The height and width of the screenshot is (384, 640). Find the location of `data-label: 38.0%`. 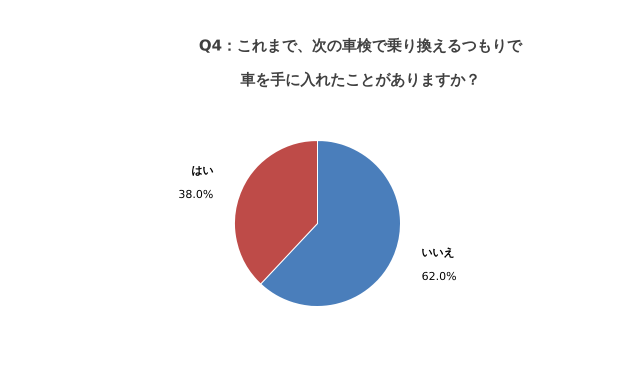

data-label: 38.0% is located at coordinates (196, 194).